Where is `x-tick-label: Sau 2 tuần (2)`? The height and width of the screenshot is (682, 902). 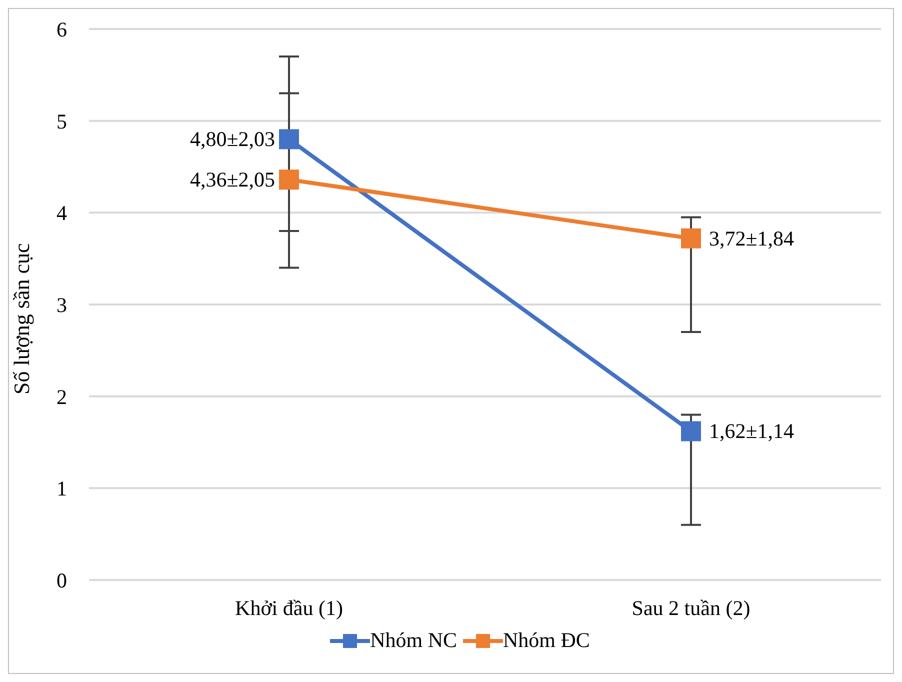 x-tick-label: Sau 2 tuần (2) is located at coordinates (691, 608).